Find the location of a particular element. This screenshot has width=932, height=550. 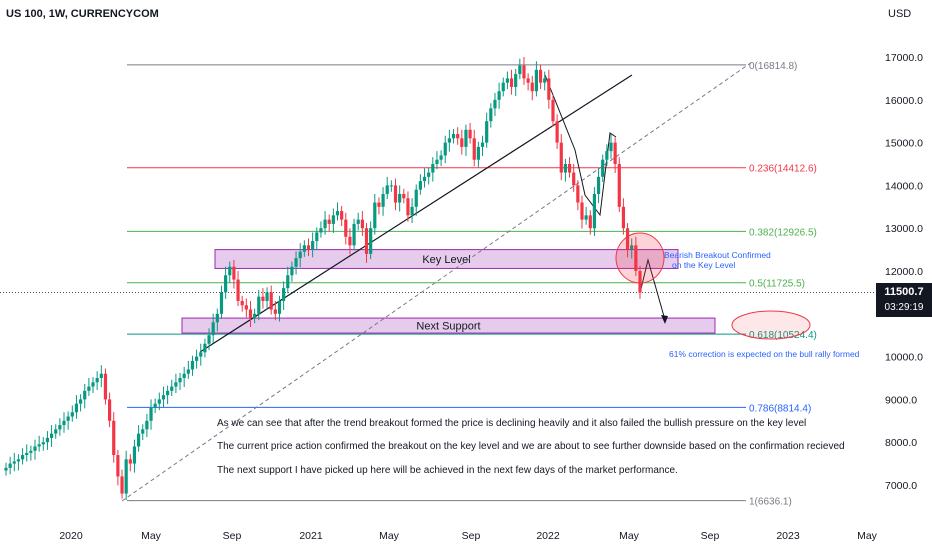

x-tick-label: 2020 is located at coordinates (71, 536).